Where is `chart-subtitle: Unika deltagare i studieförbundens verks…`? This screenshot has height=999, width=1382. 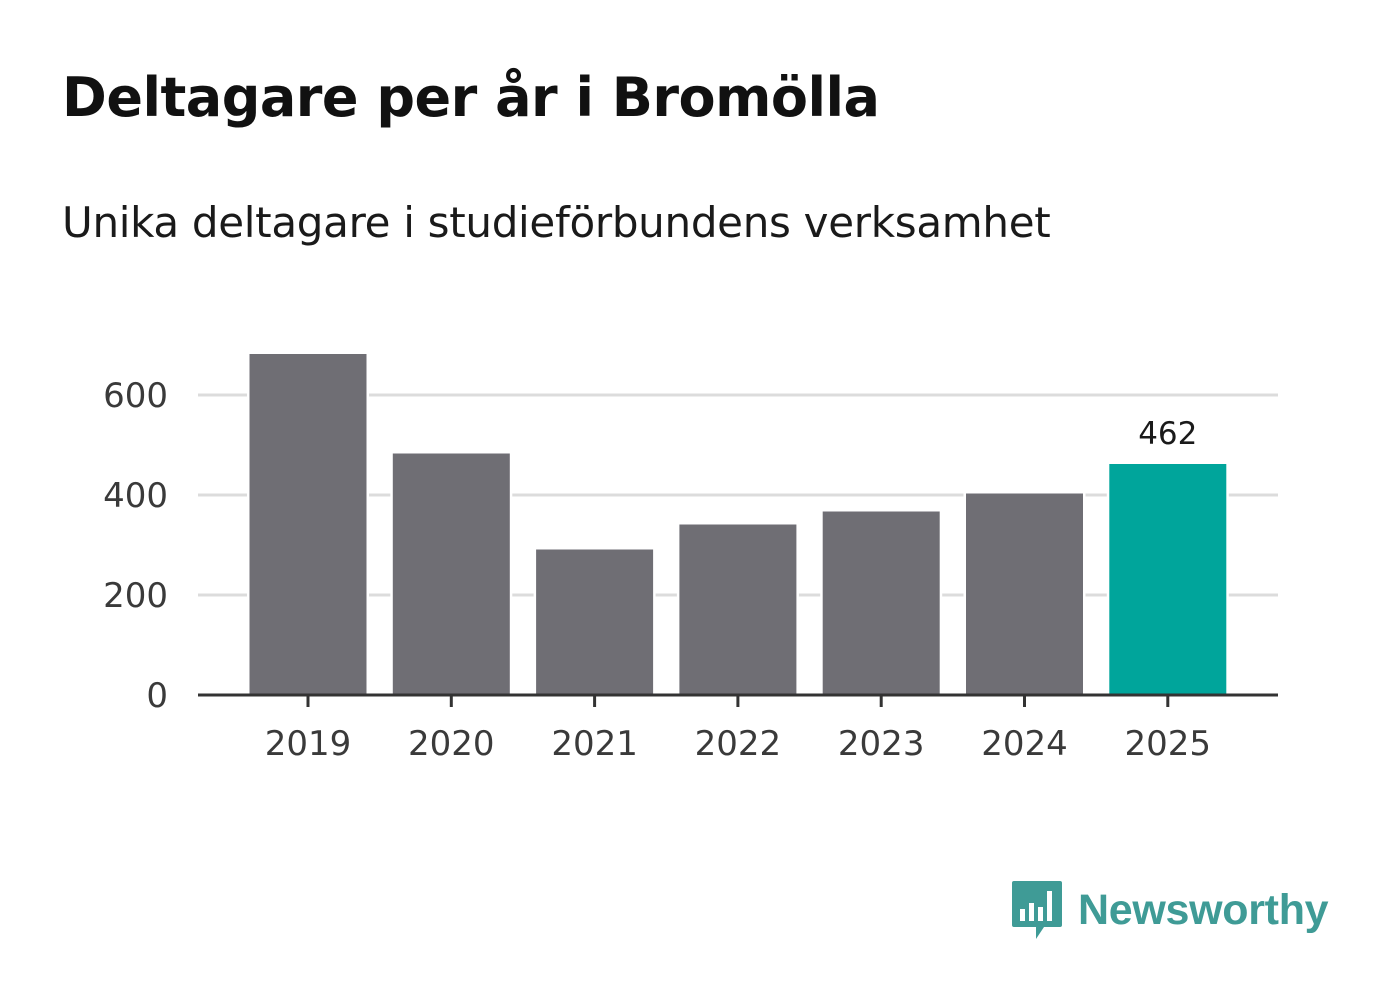 chart-subtitle: Unika deltagare i studieförbundens verks… is located at coordinates (556, 222).